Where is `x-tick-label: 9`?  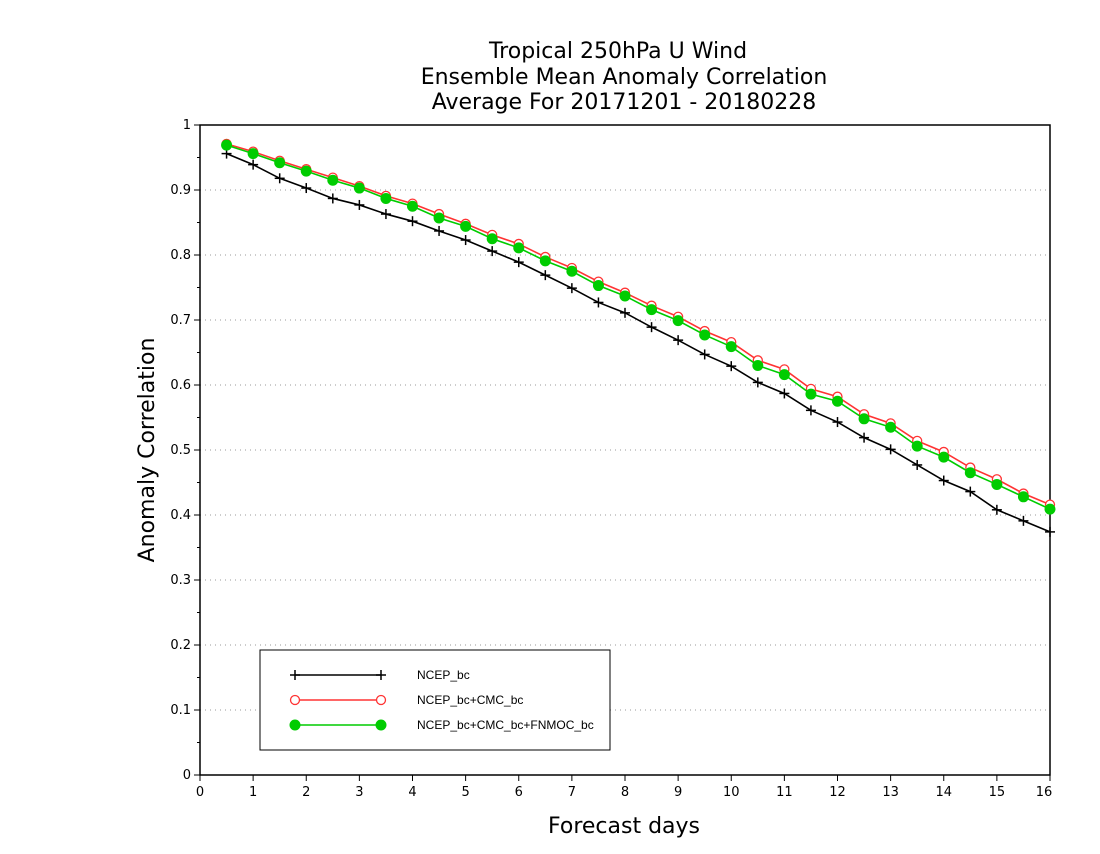
x-tick-label: 9 is located at coordinates (678, 792).